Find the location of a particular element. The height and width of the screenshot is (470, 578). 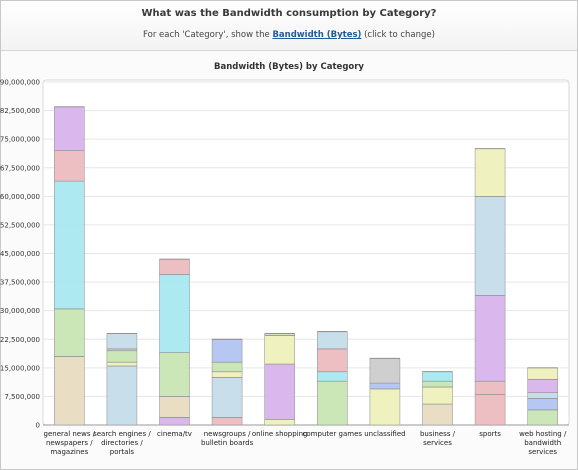

y-tick-label: 37,500,000 is located at coordinates (20, 283).